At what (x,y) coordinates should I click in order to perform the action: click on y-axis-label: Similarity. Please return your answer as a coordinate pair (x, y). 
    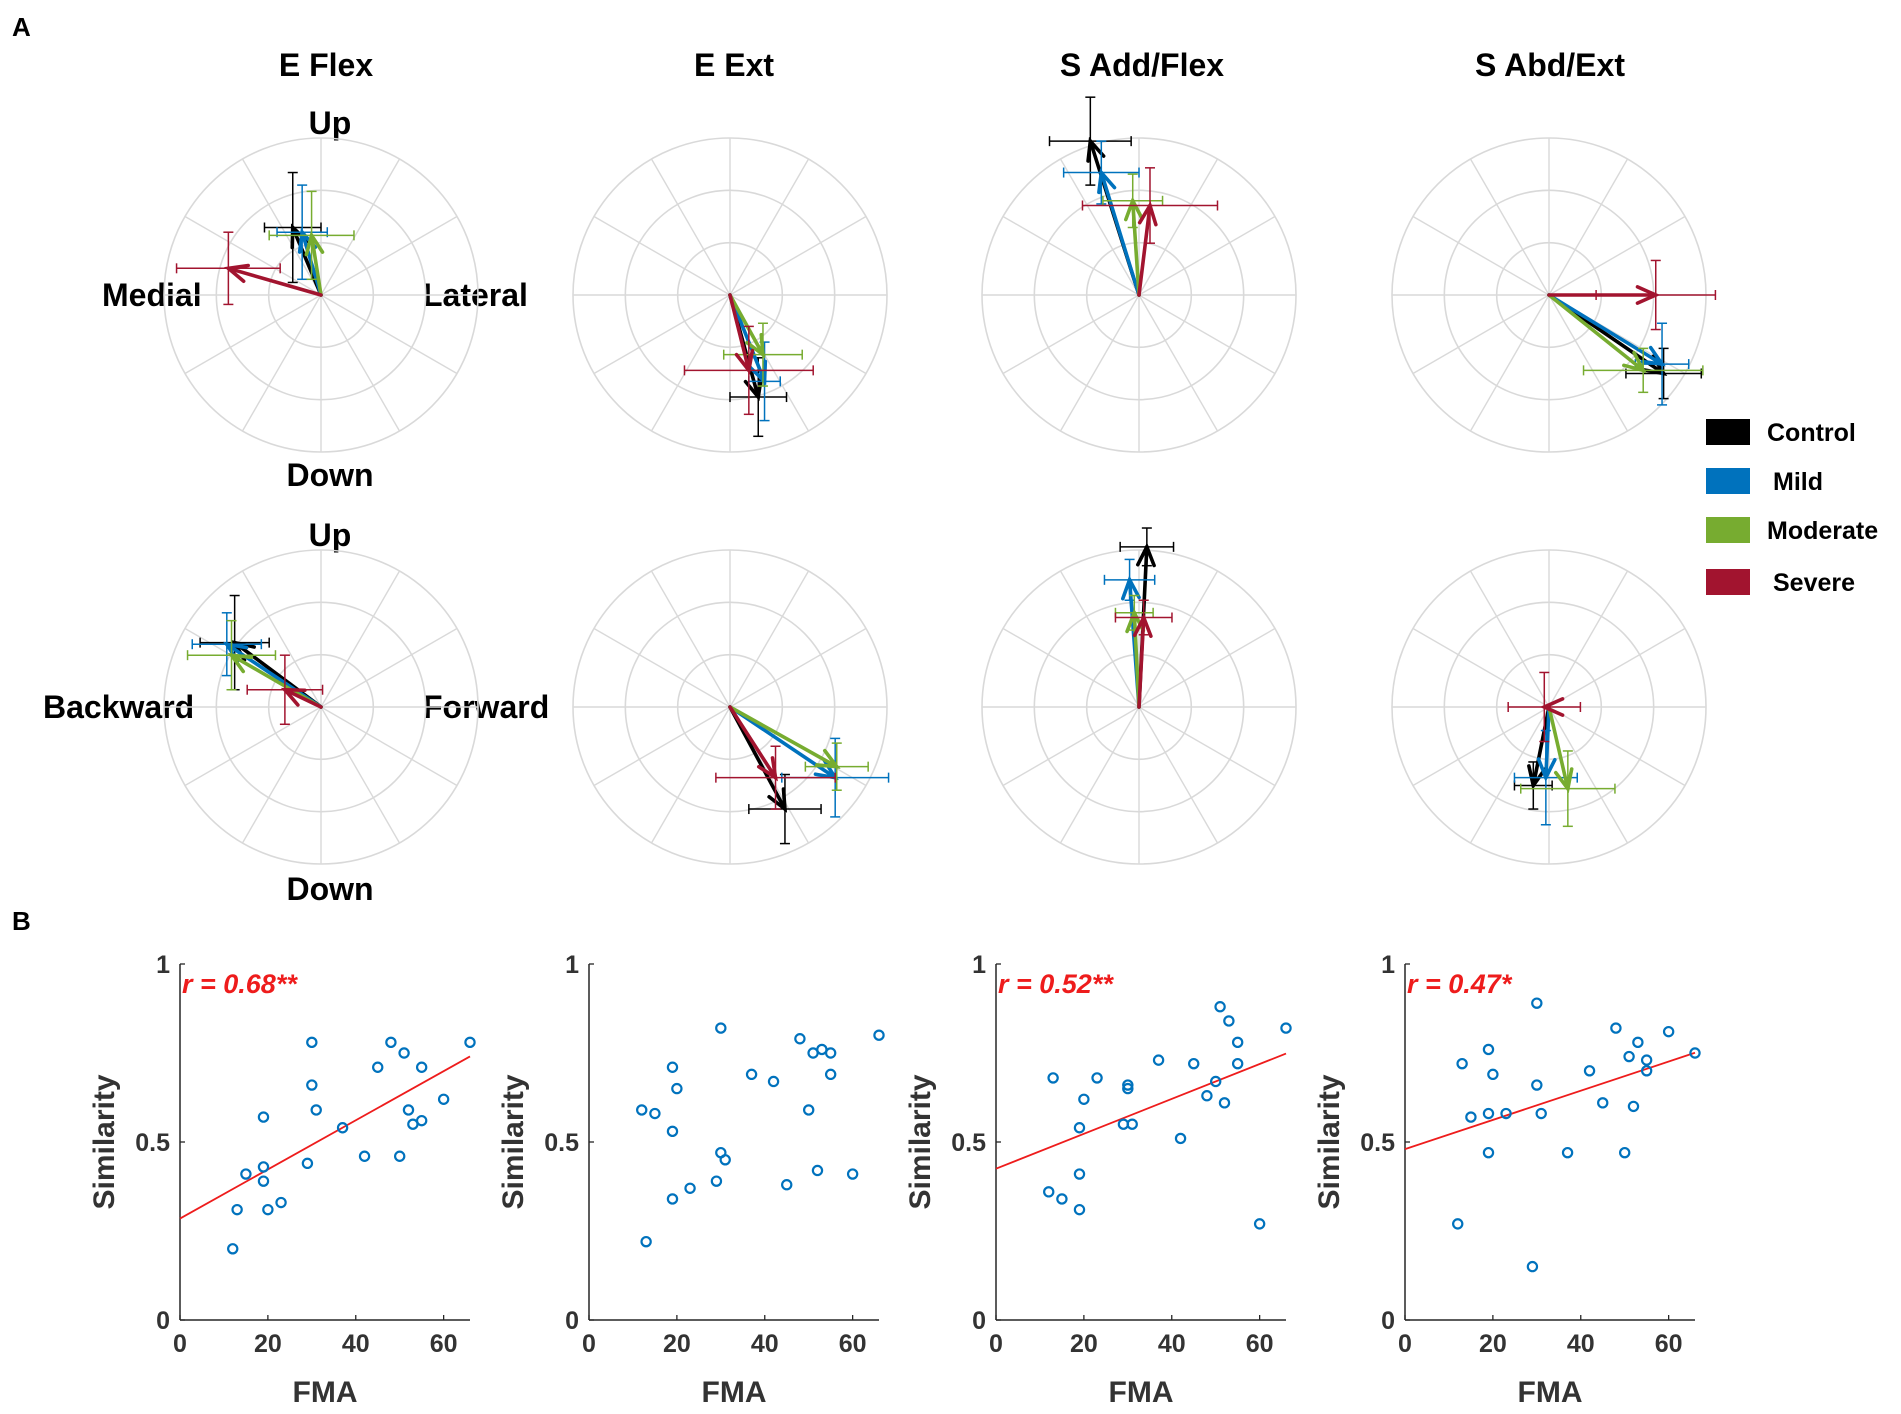
    Looking at the image, I should click on (513, 1141).